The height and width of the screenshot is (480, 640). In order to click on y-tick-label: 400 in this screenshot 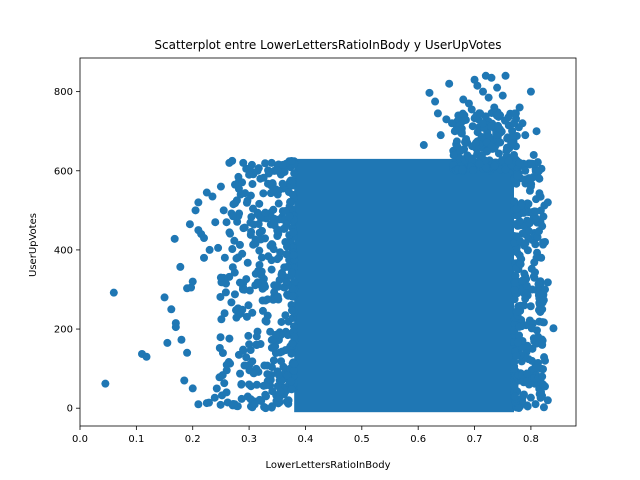, I will do `click(63, 250)`.